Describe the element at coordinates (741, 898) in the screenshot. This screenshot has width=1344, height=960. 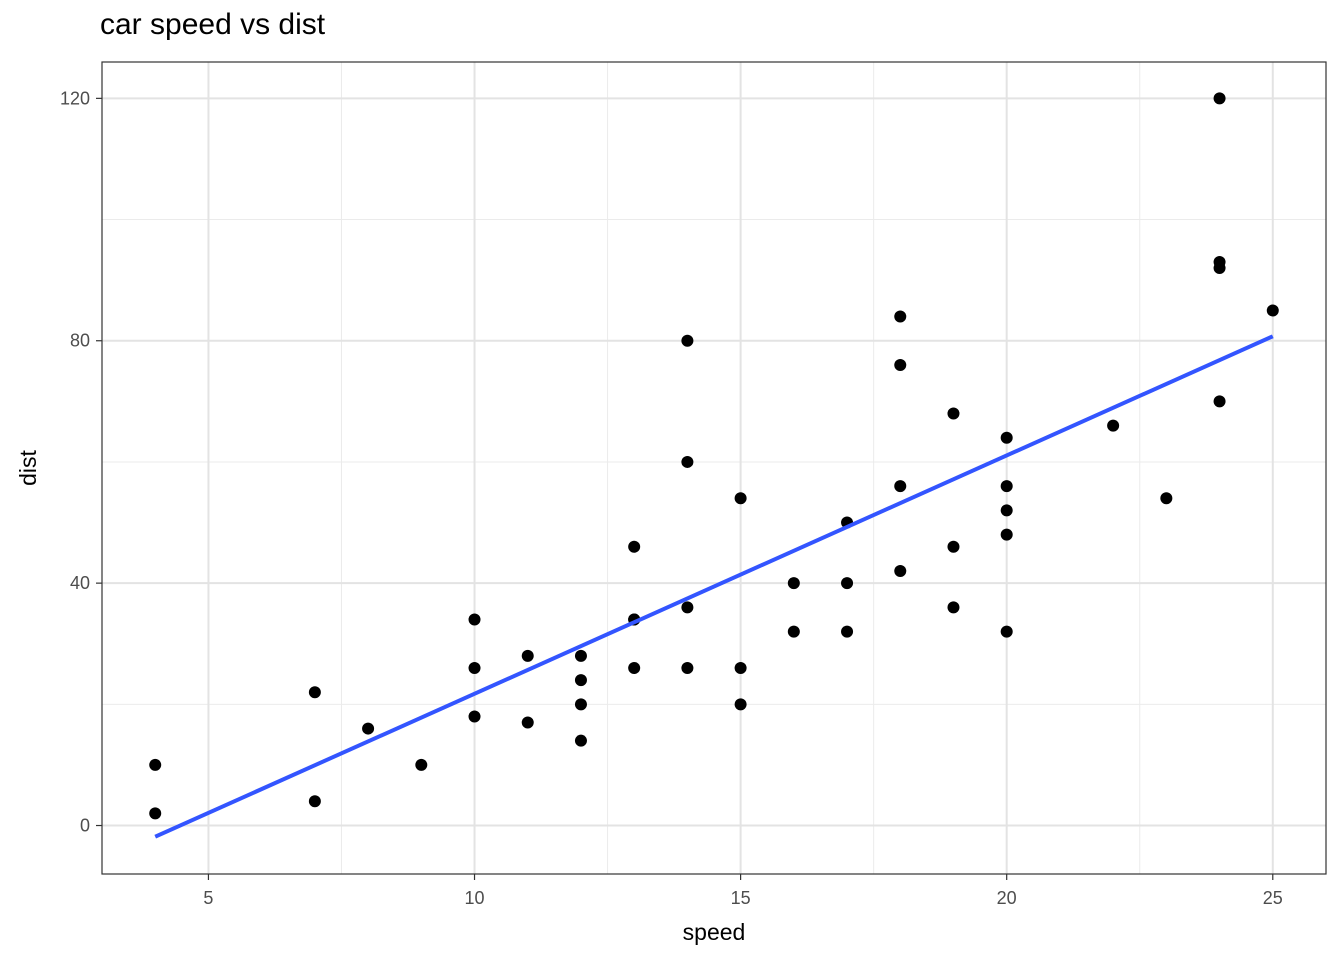
I see `x-tick-label: 15` at that location.